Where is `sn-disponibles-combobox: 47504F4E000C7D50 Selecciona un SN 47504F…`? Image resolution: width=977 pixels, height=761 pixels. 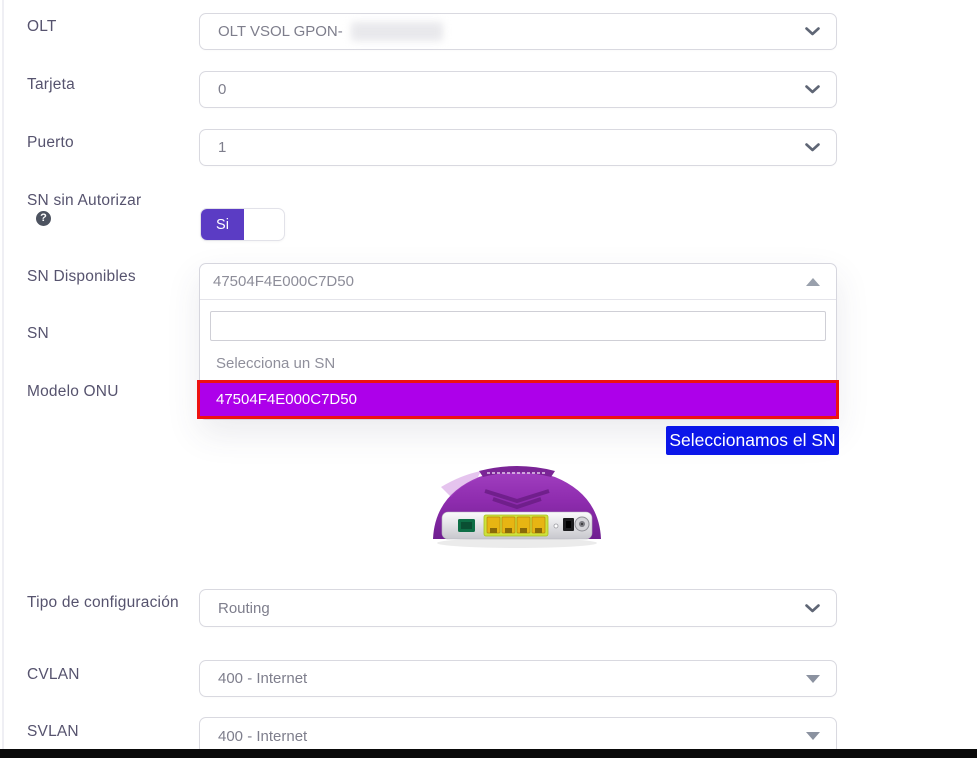
sn-disponibles-combobox: 47504F4E000C7D50 Selecciona un SN 47504F… is located at coordinates (518, 341).